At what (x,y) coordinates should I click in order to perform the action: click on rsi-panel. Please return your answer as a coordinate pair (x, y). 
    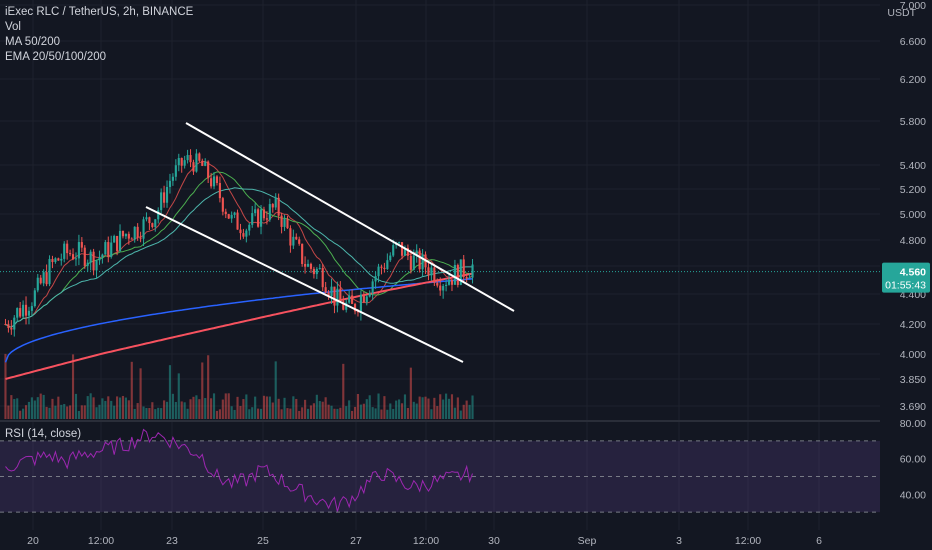
    Looking at the image, I should click on (440, 470).